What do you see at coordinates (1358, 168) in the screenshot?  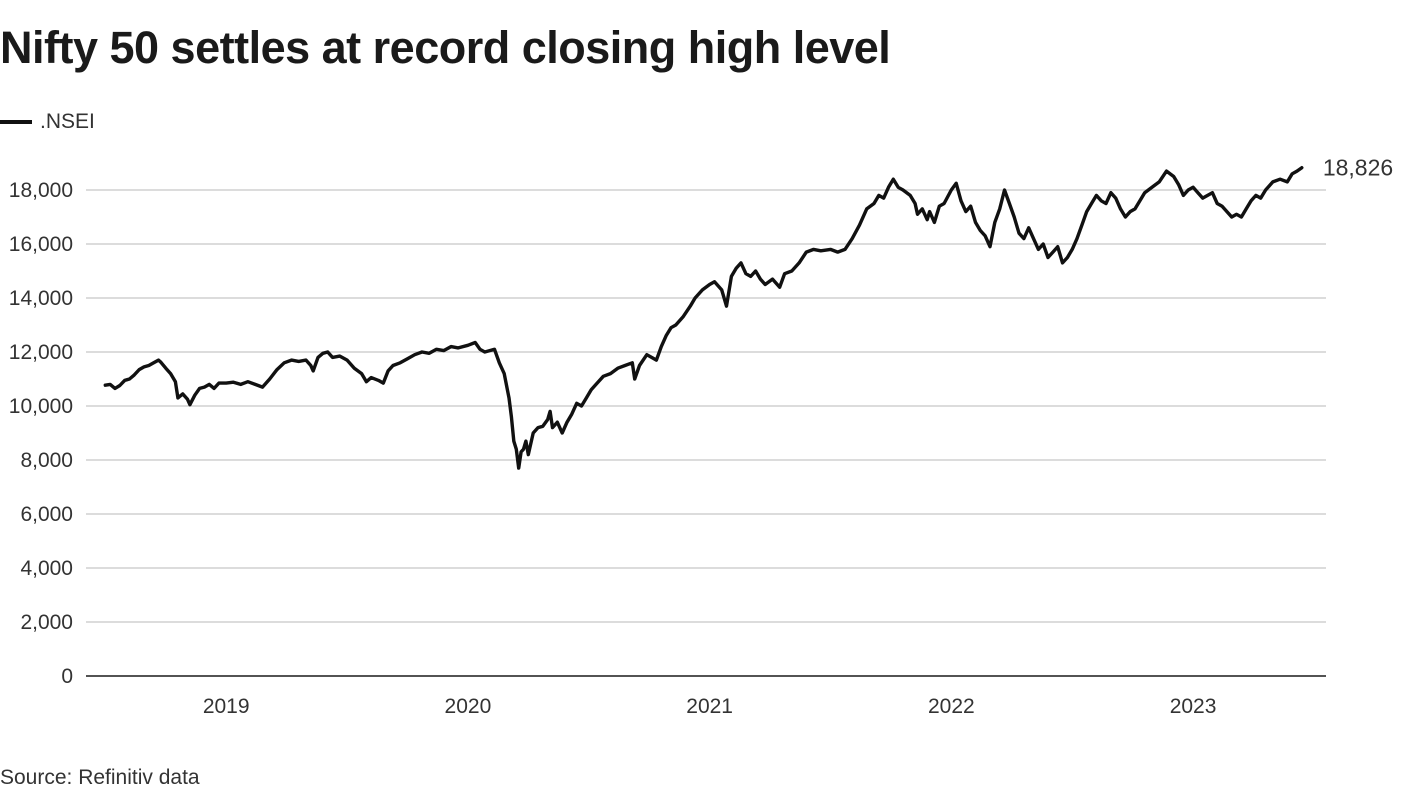 I see `end-value-label: 18,826` at bounding box center [1358, 168].